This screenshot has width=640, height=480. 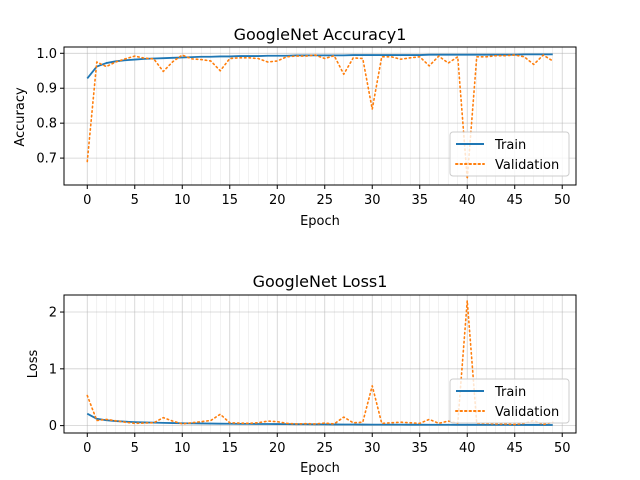 What do you see at coordinates (320, 281) in the screenshot?
I see `chart-title: GoogleNet Loss1` at bounding box center [320, 281].